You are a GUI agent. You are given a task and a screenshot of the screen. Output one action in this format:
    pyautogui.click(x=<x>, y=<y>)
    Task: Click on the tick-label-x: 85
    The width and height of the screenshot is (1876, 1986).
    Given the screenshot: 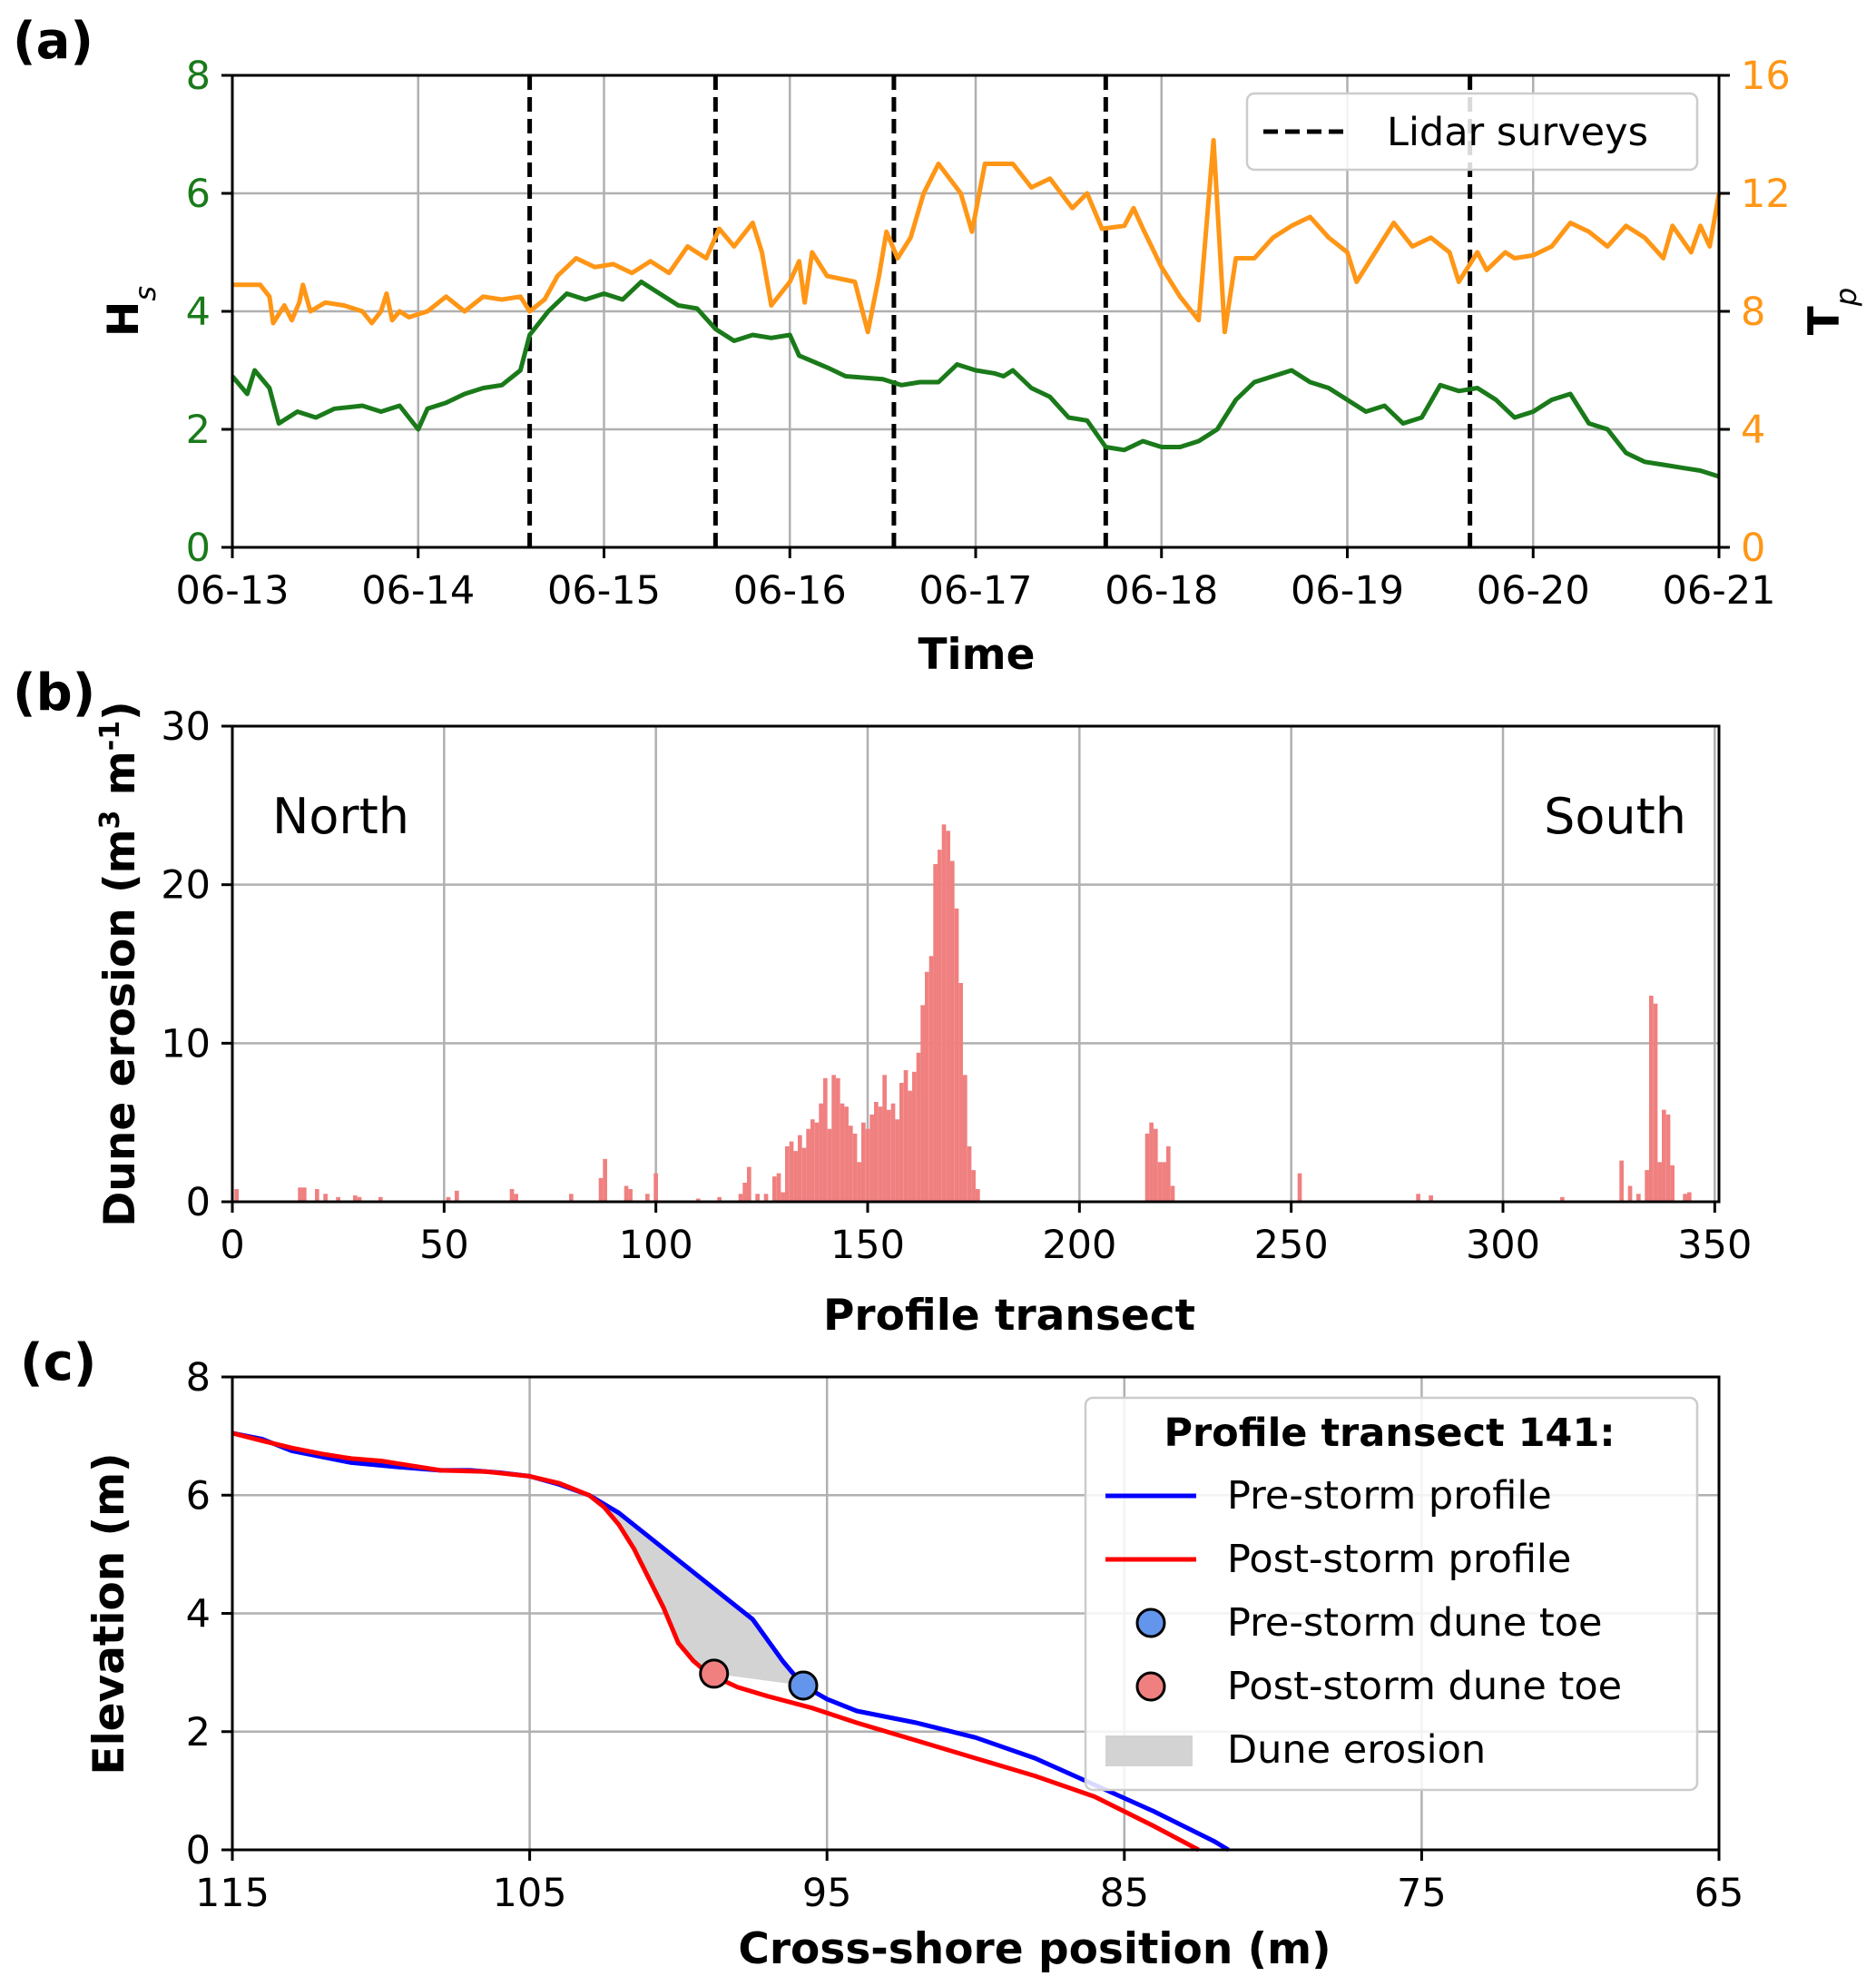 What is the action you would take?
    pyautogui.click(x=1124, y=1893)
    